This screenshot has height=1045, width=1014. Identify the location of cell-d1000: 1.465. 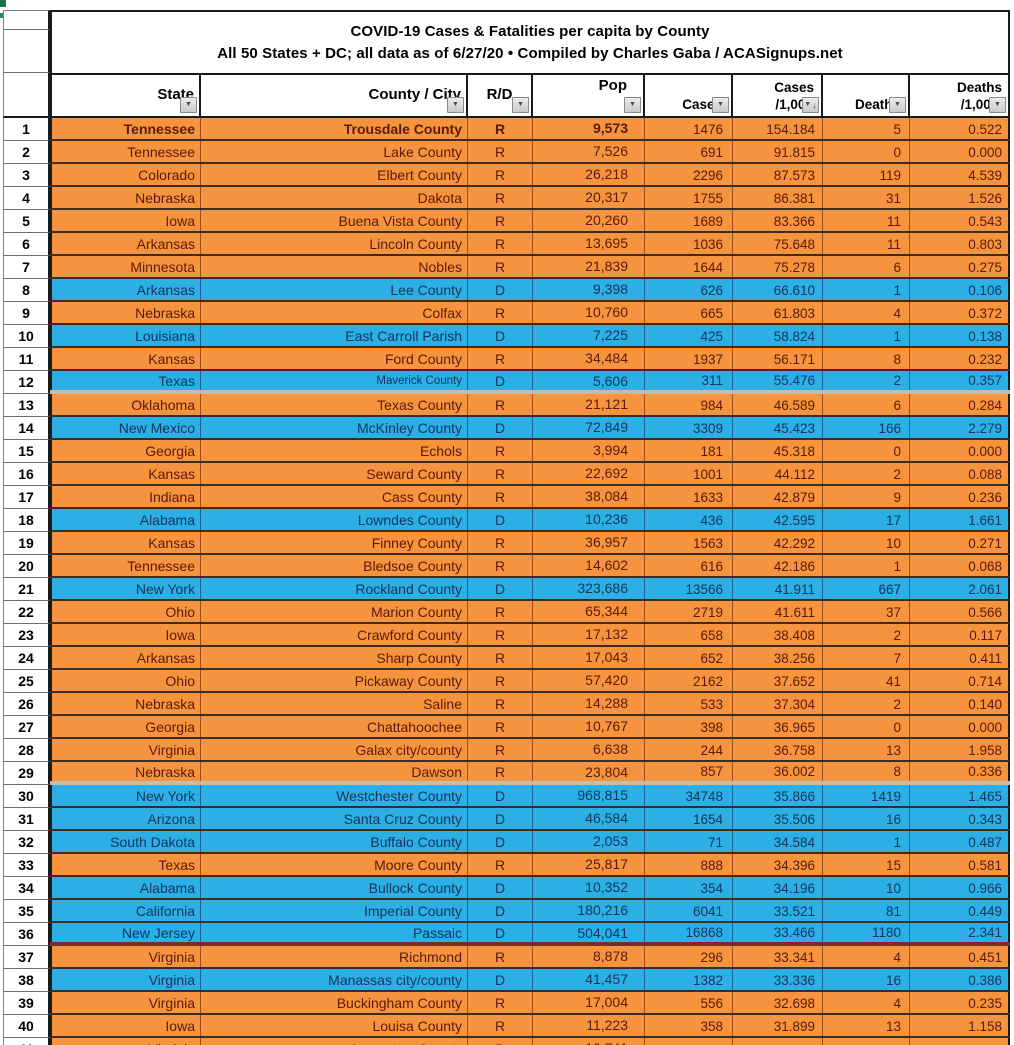
(960, 795).